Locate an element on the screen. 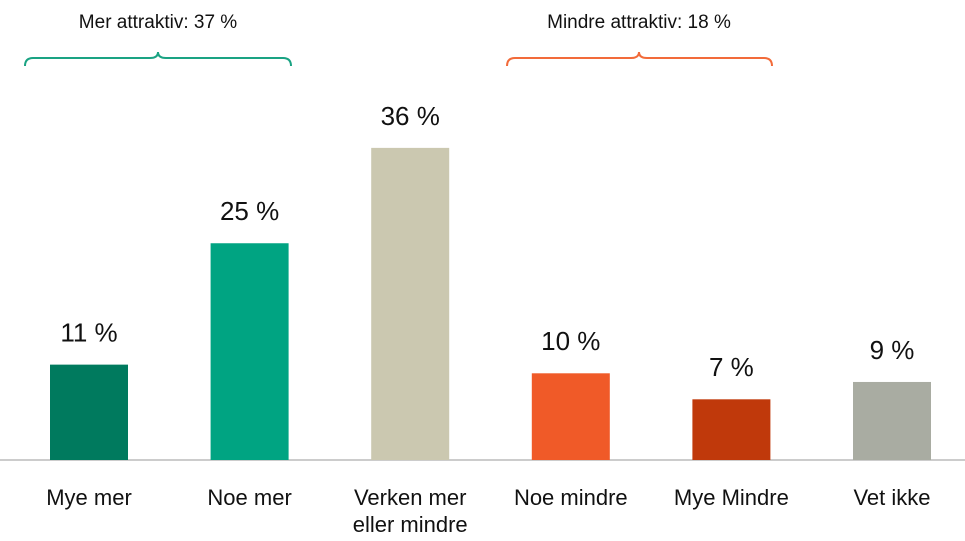 The width and height of the screenshot is (965, 541). value-label: 25 % is located at coordinates (249, 211).